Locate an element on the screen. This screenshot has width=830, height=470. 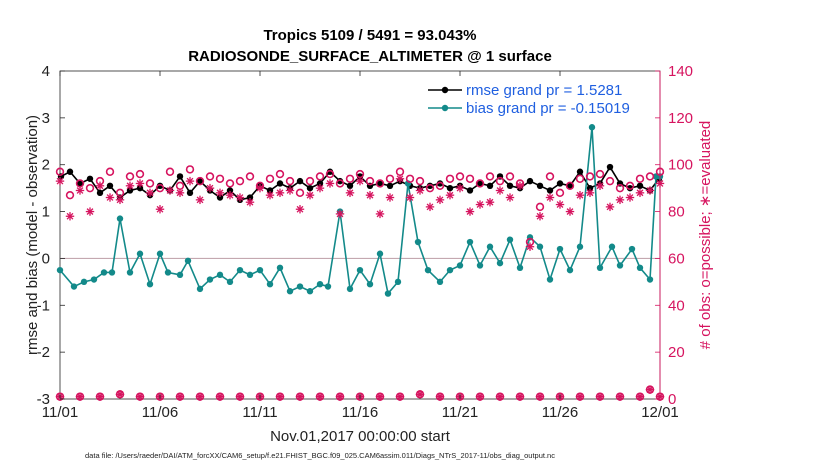
x-axis-label: Nov.01,2017 00:00:00 start is located at coordinates (360, 436).